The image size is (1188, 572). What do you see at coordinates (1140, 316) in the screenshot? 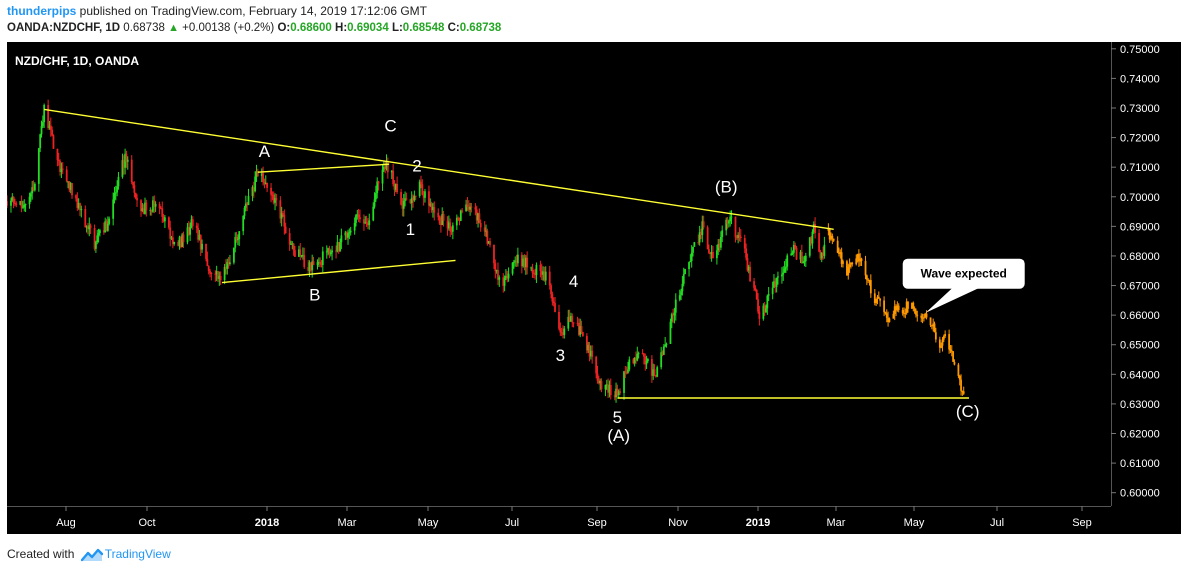
I see `y-tick-label: 0.66000` at bounding box center [1140, 316].